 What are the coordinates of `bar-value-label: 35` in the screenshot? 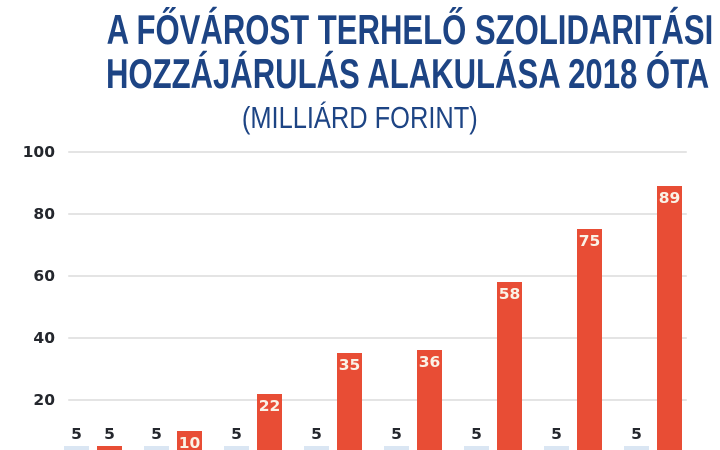 It's located at (349, 365).